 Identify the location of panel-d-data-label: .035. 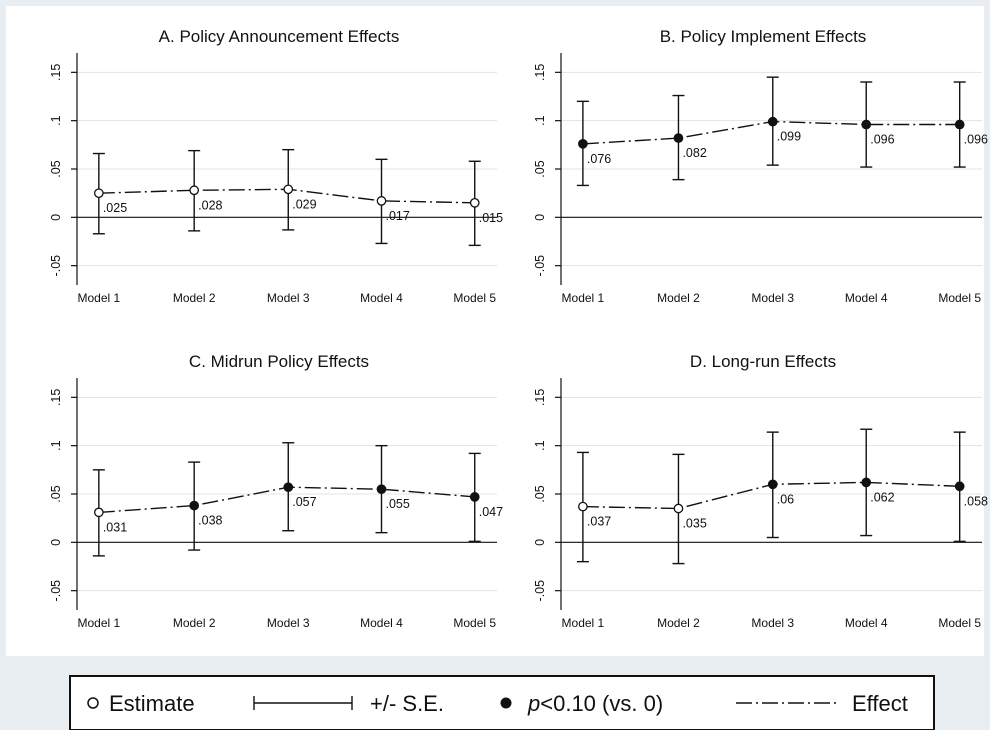
(694, 524).